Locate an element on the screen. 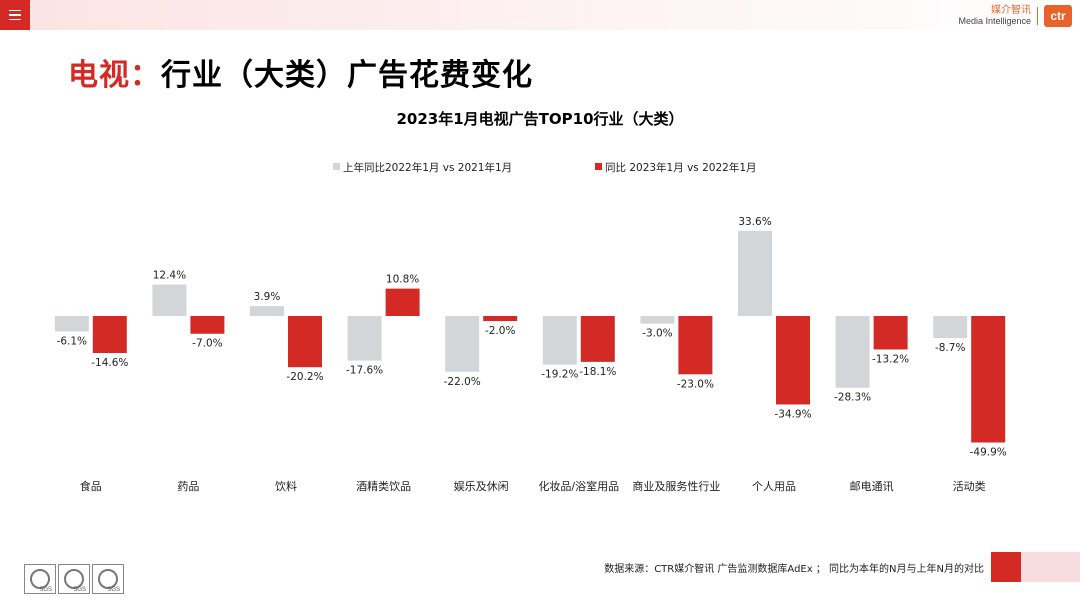 Image resolution: width=1080 pixels, height=608 pixels. category-label: 化妆品/浴室用品 is located at coordinates (578, 486).